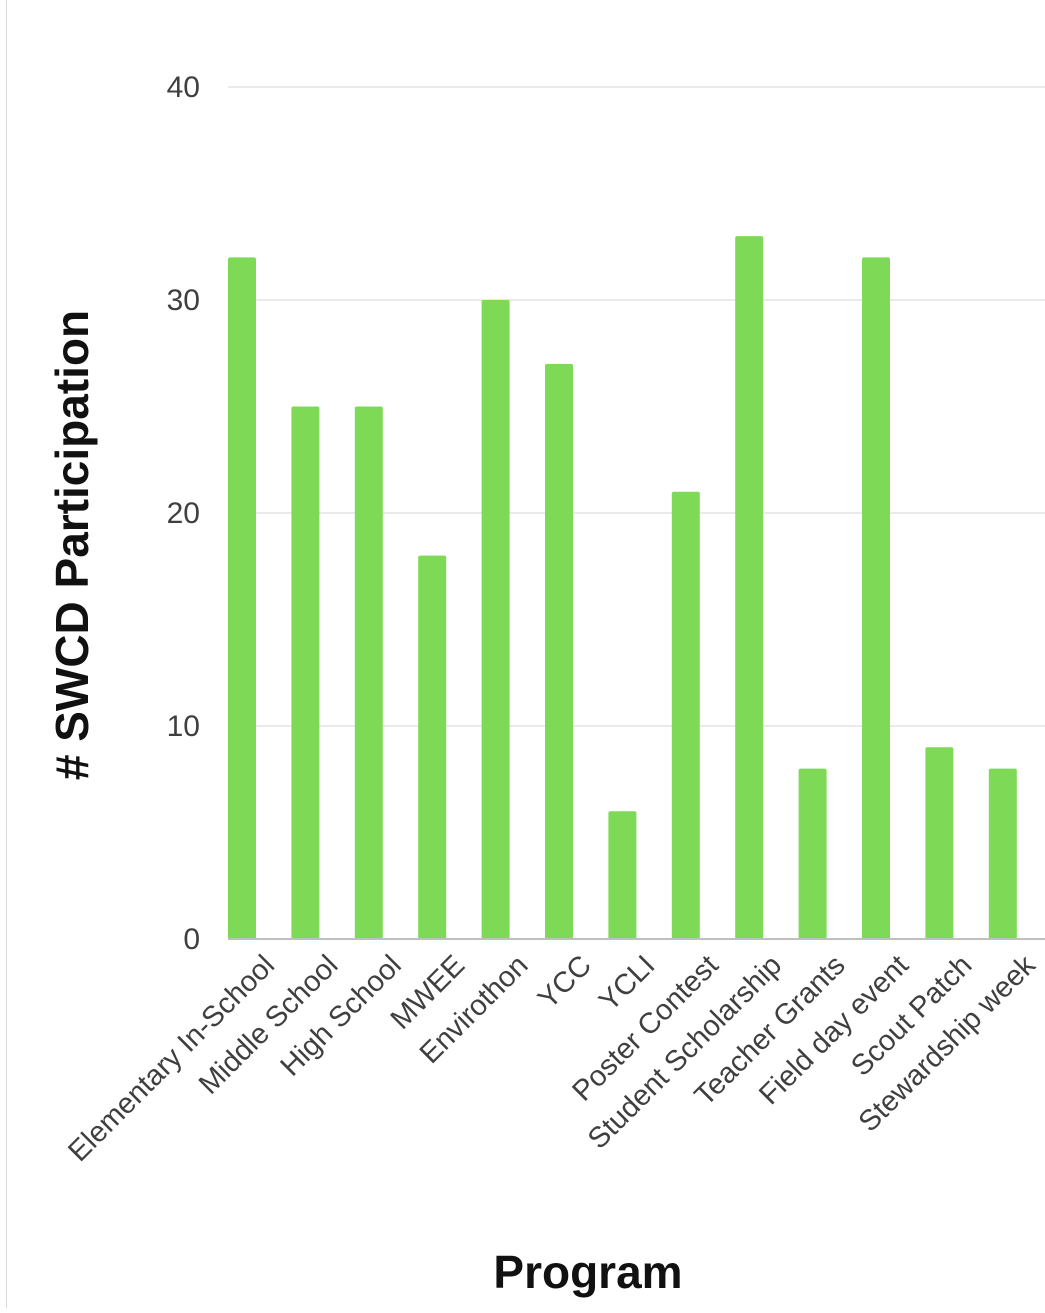 The width and height of the screenshot is (1045, 1313). I want to click on bar-ycli, so click(622, 875).